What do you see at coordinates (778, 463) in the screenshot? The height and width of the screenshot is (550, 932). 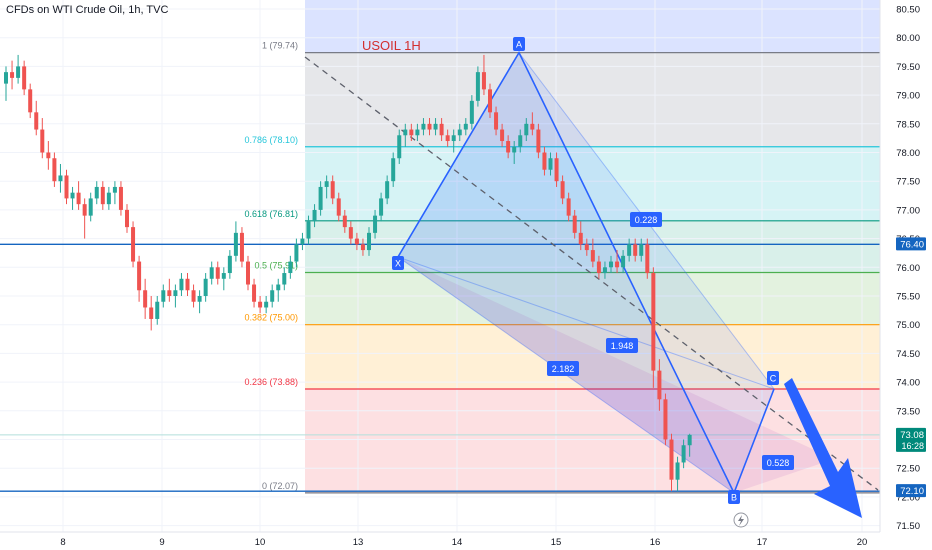 I see `ratio-badge-text: 0.528` at bounding box center [778, 463].